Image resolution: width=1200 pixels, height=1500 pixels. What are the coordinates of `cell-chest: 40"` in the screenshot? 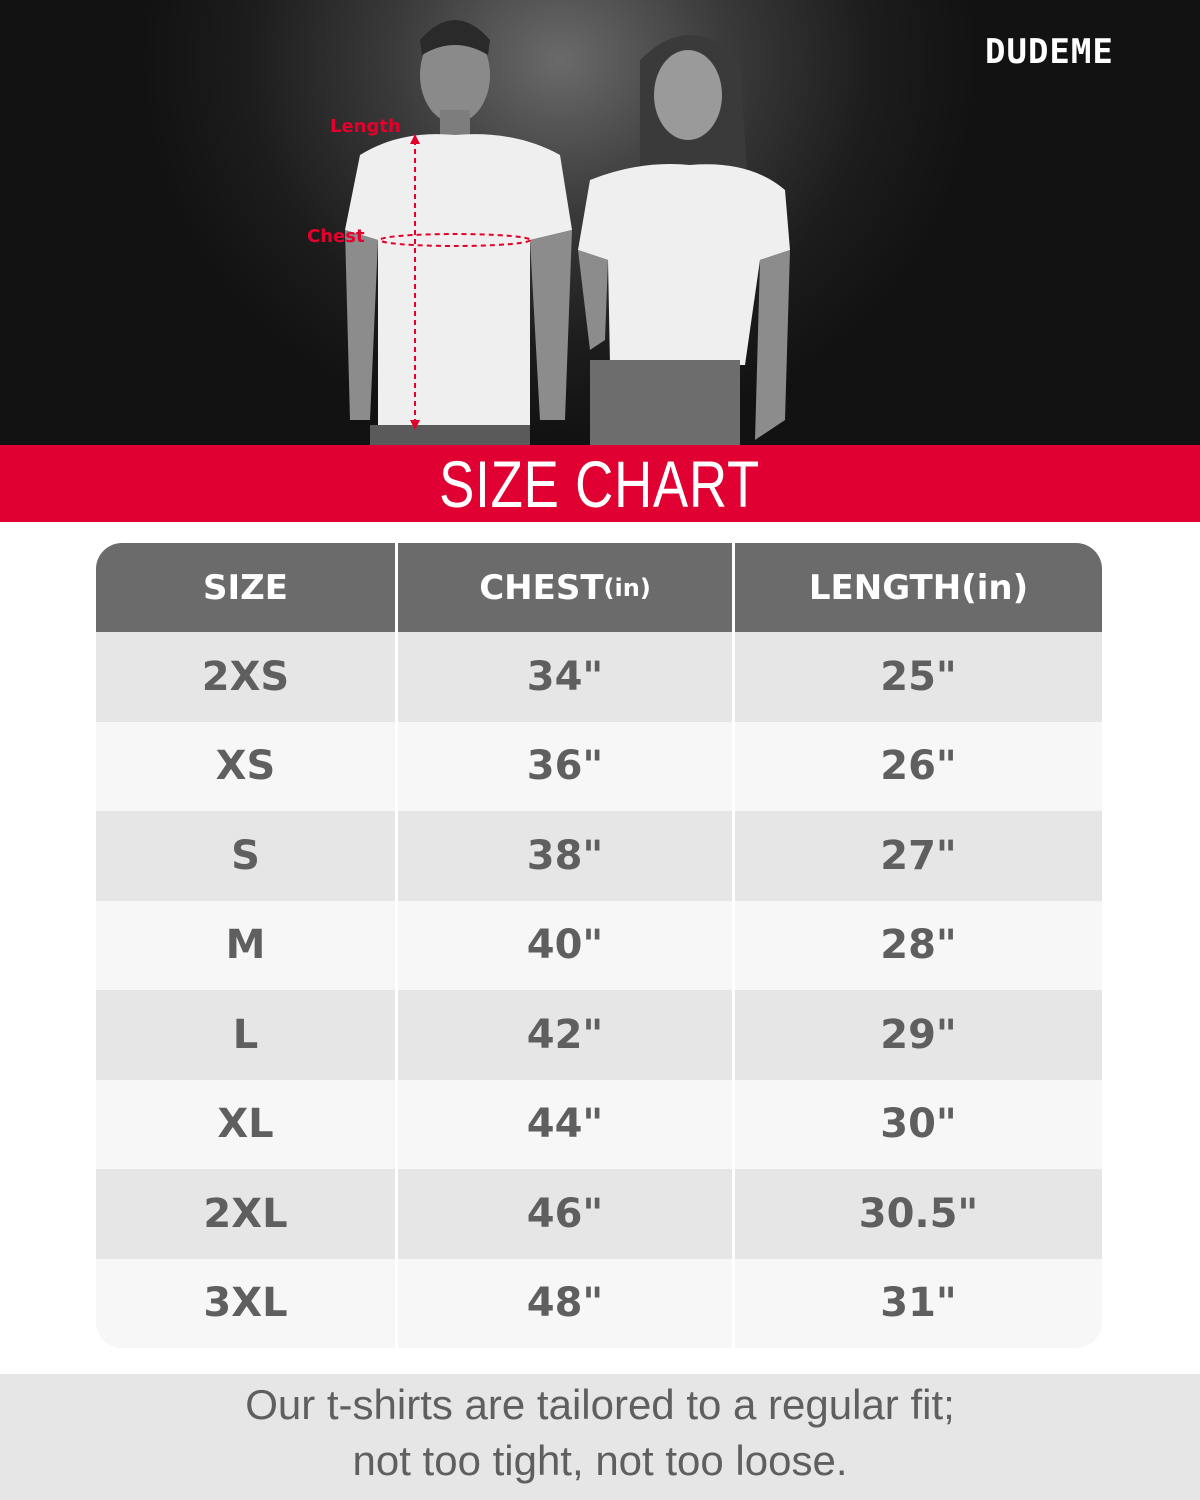 It's located at (566, 945).